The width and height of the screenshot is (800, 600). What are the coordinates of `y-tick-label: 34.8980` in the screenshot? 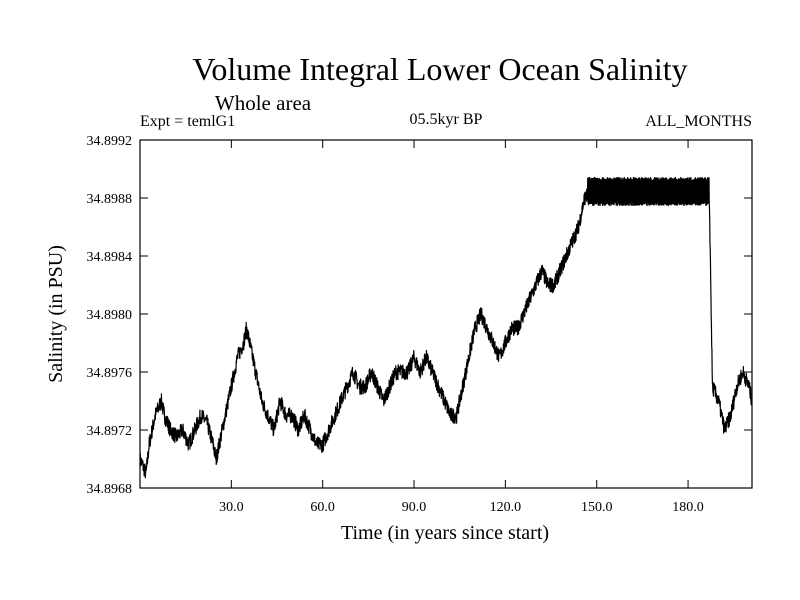 It's located at (110, 315).